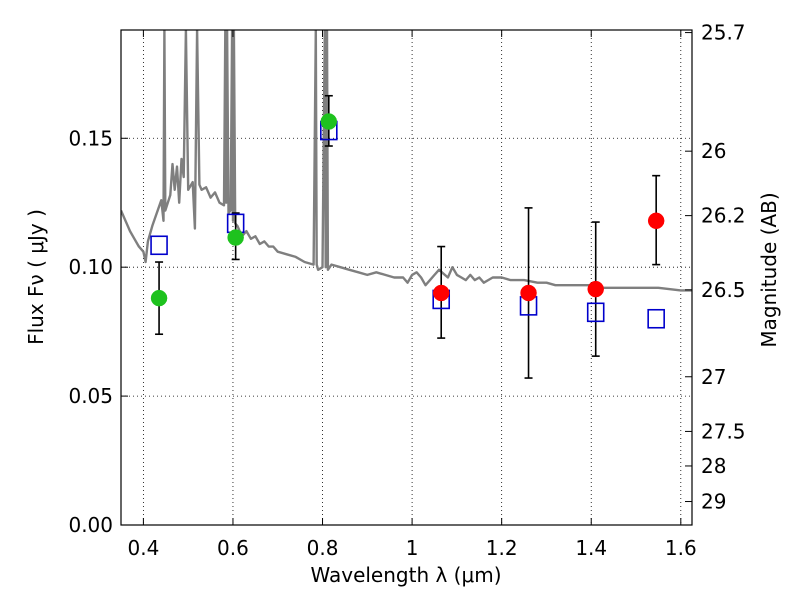 This screenshot has height=600, width=800. Describe the element at coordinates (90, 525) in the screenshot. I see `y-tick-label: 0.00` at that location.